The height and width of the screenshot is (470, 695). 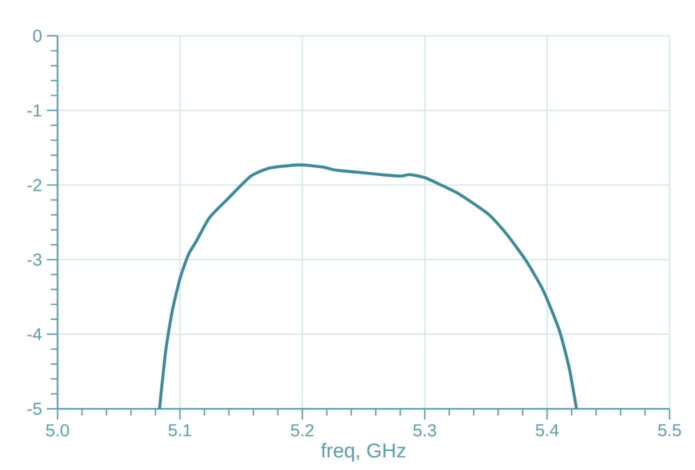 What do you see at coordinates (669, 430) in the screenshot?
I see `x-tick-label: 5.5` at bounding box center [669, 430].